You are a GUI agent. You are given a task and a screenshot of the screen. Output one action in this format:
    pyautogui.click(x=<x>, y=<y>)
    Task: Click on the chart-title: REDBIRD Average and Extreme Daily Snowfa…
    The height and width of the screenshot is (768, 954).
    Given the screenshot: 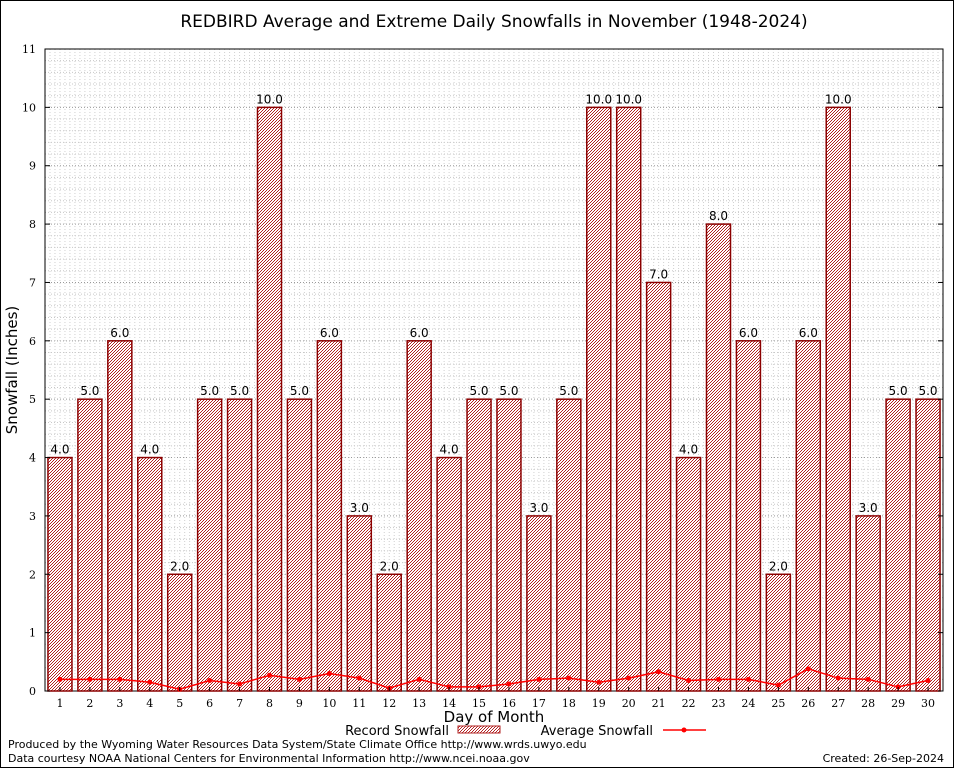 What is the action you would take?
    pyautogui.click(x=493, y=22)
    